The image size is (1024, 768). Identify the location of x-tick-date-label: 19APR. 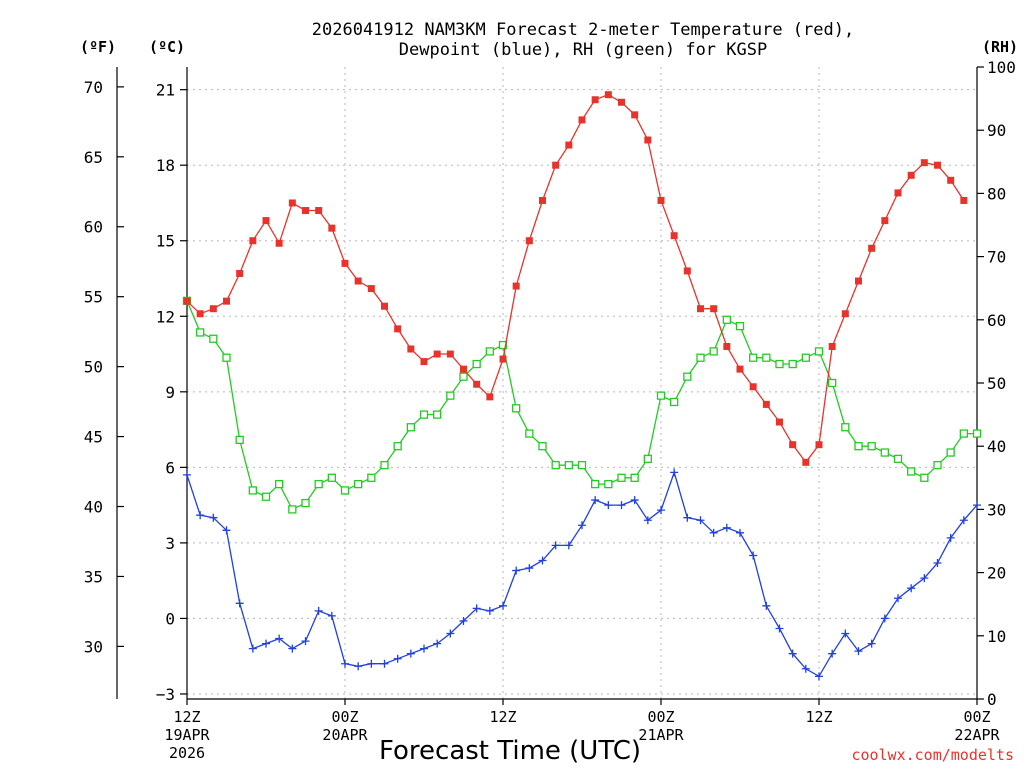
(187, 735).